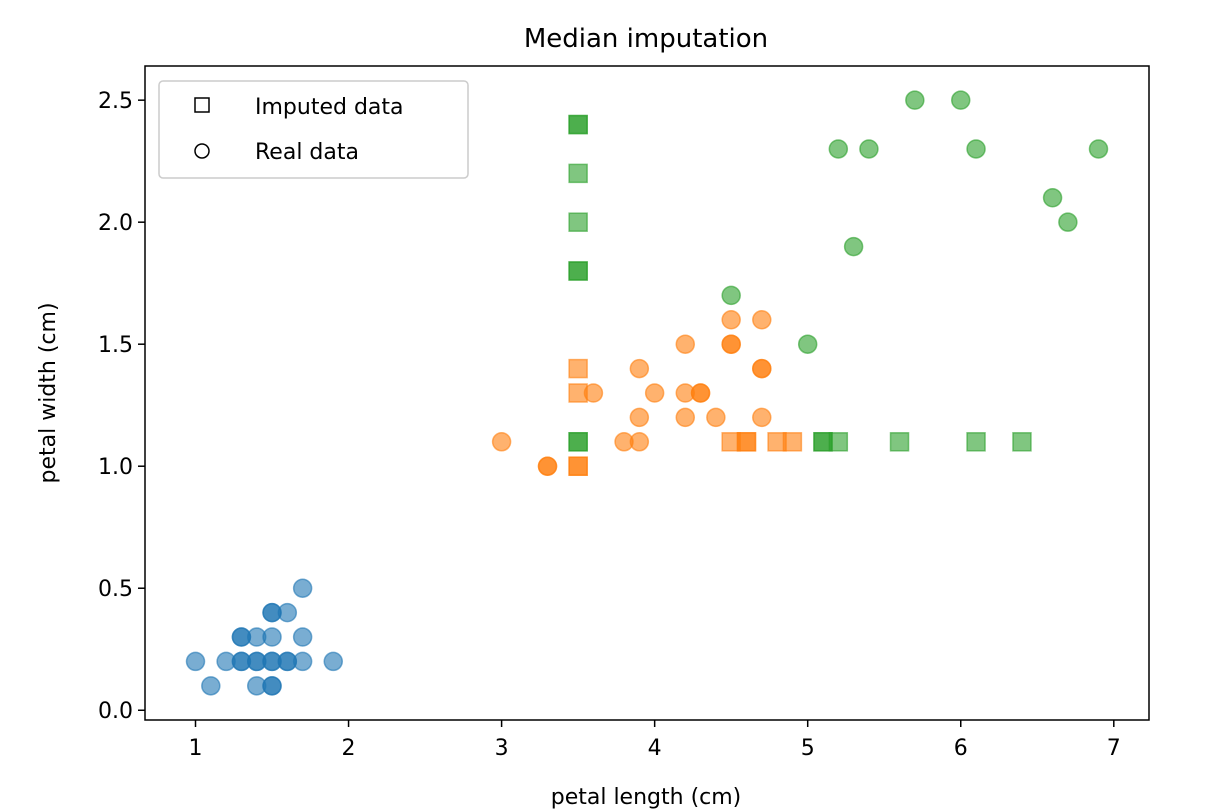 The width and height of the screenshot is (1206, 810). I want to click on x-axis-label: petal length (cm), so click(646, 797).